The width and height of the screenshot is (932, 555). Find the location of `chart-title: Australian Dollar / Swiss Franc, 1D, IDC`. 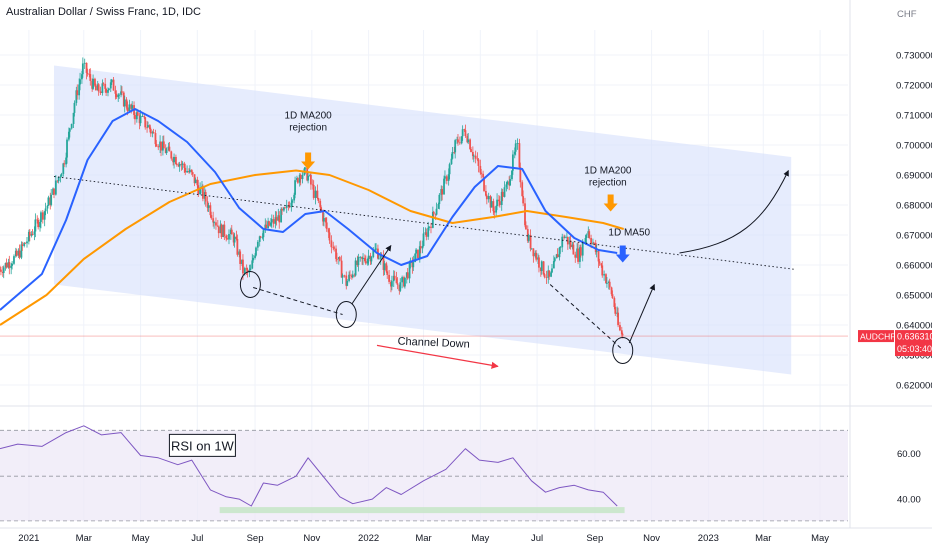

chart-title: Australian Dollar / Swiss Franc, 1D, IDC is located at coordinates (103, 12).